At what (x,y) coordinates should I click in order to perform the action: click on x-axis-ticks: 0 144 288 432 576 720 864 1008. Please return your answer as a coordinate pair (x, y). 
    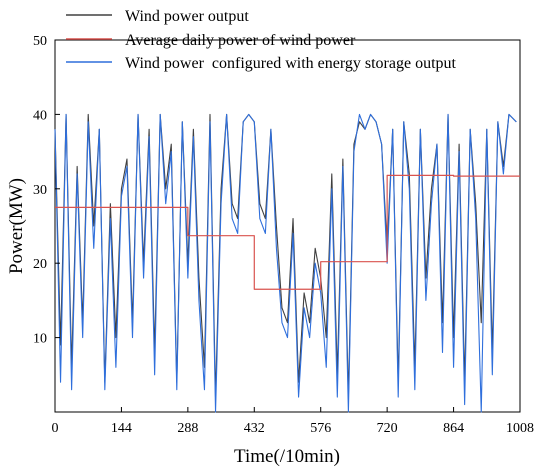
    Looking at the image, I should click on (293, 421).